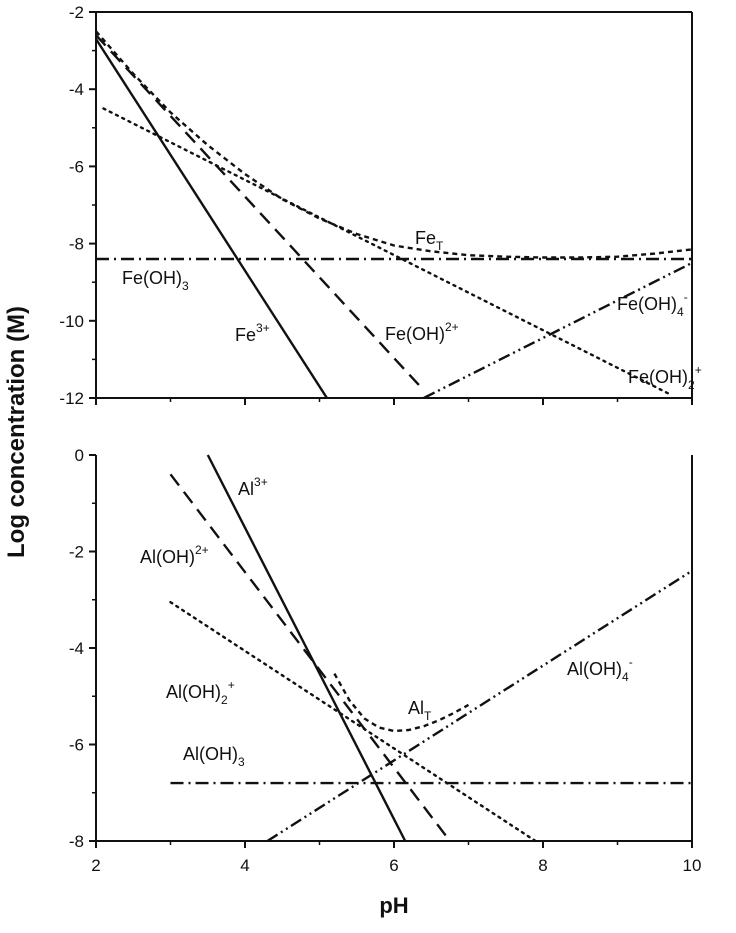 This screenshot has height=933, width=736. I want to click on x-tick-label: 6, so click(393, 865).